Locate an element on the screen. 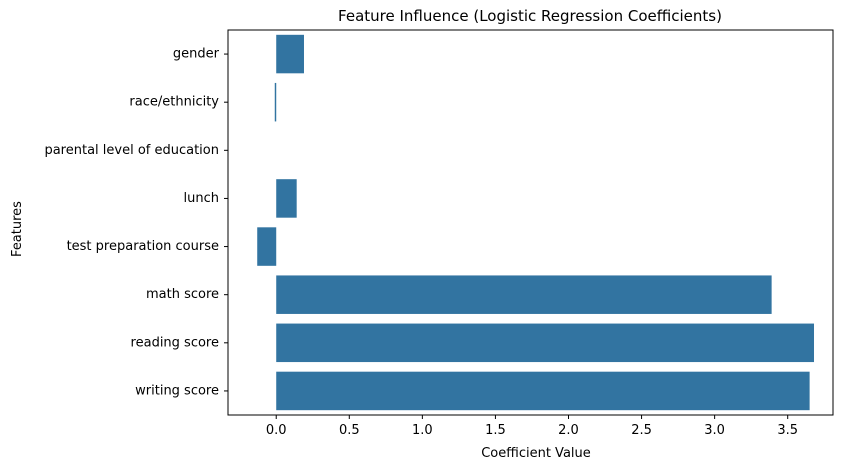  bar-math-score is located at coordinates (524, 294).